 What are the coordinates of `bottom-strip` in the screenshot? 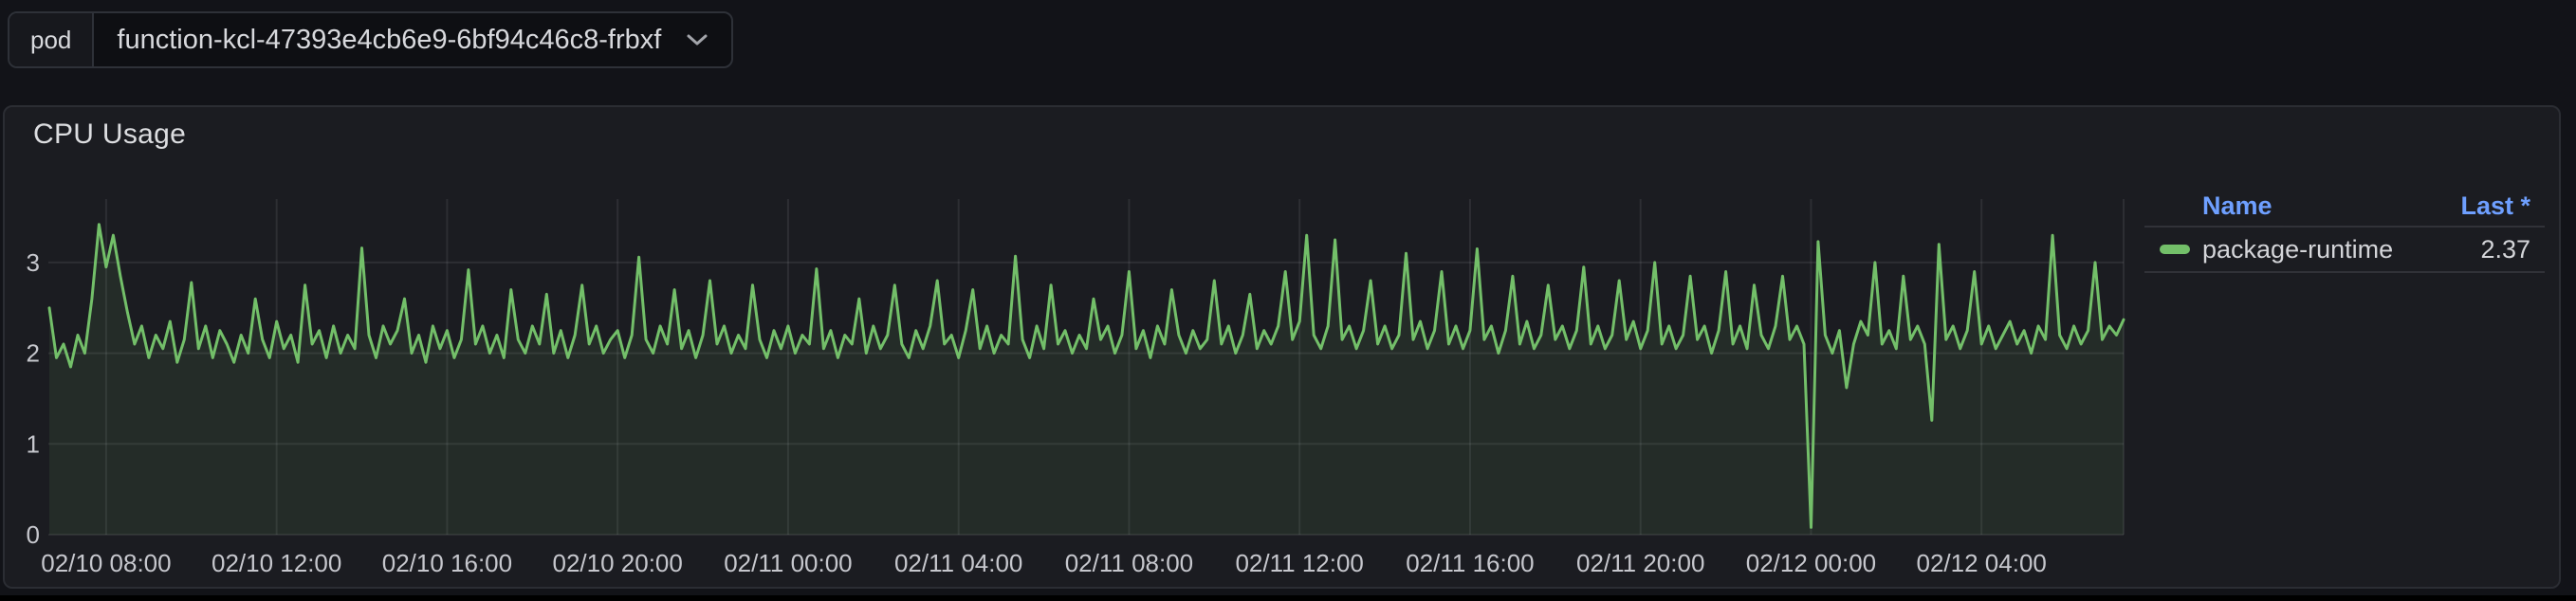 It's located at (1288, 598).